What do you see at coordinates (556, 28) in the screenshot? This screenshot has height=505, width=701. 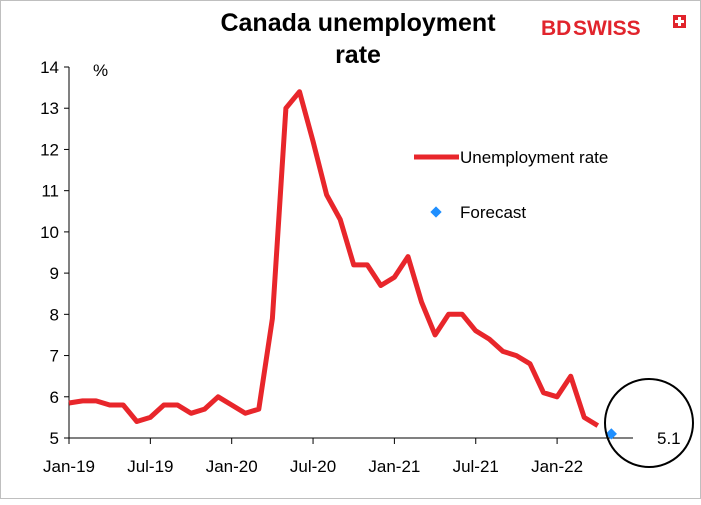 I see `logo-text-bd: BD` at bounding box center [556, 28].